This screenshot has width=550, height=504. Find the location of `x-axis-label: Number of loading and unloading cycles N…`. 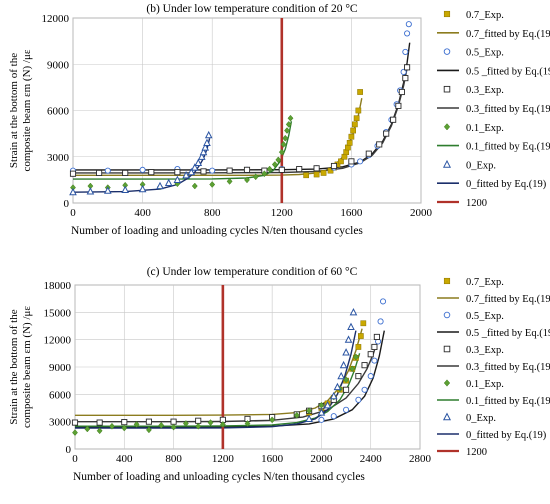

x-axis-label: Number of loading and unloading cycles N… is located at coordinates (219, 477).